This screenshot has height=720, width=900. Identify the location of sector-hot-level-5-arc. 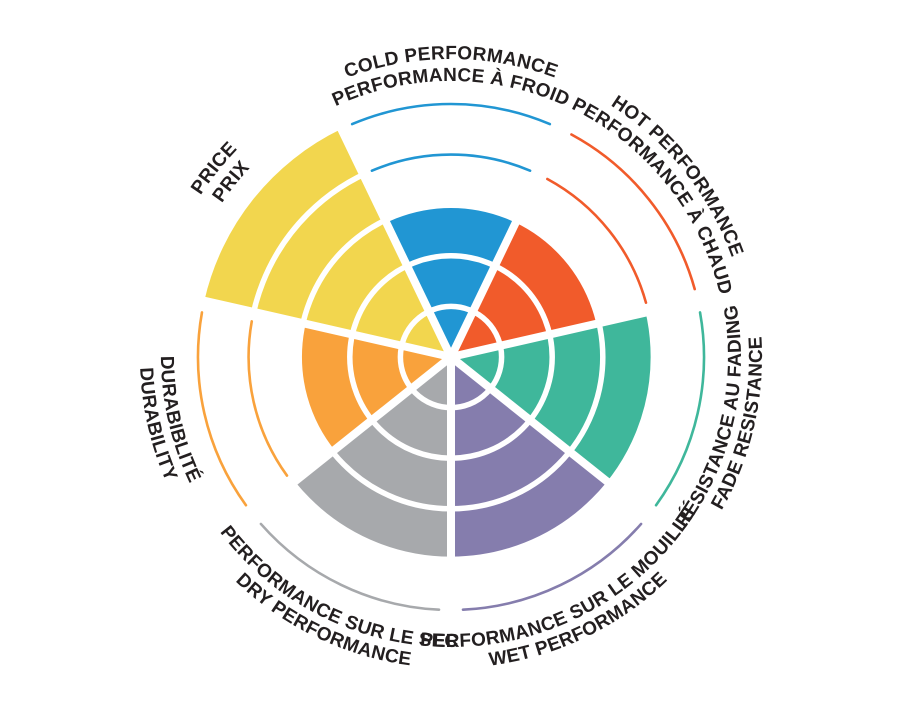
(633, 212).